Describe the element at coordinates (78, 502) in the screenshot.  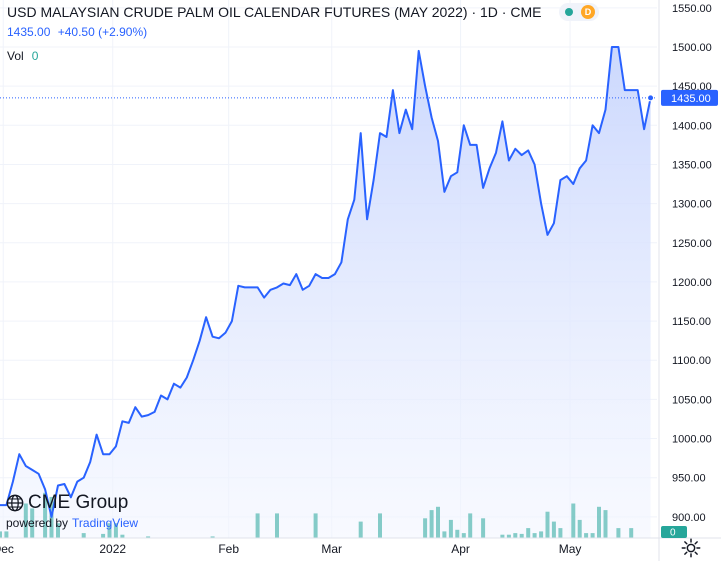
I see `cme-brand-text: CME Group` at that location.